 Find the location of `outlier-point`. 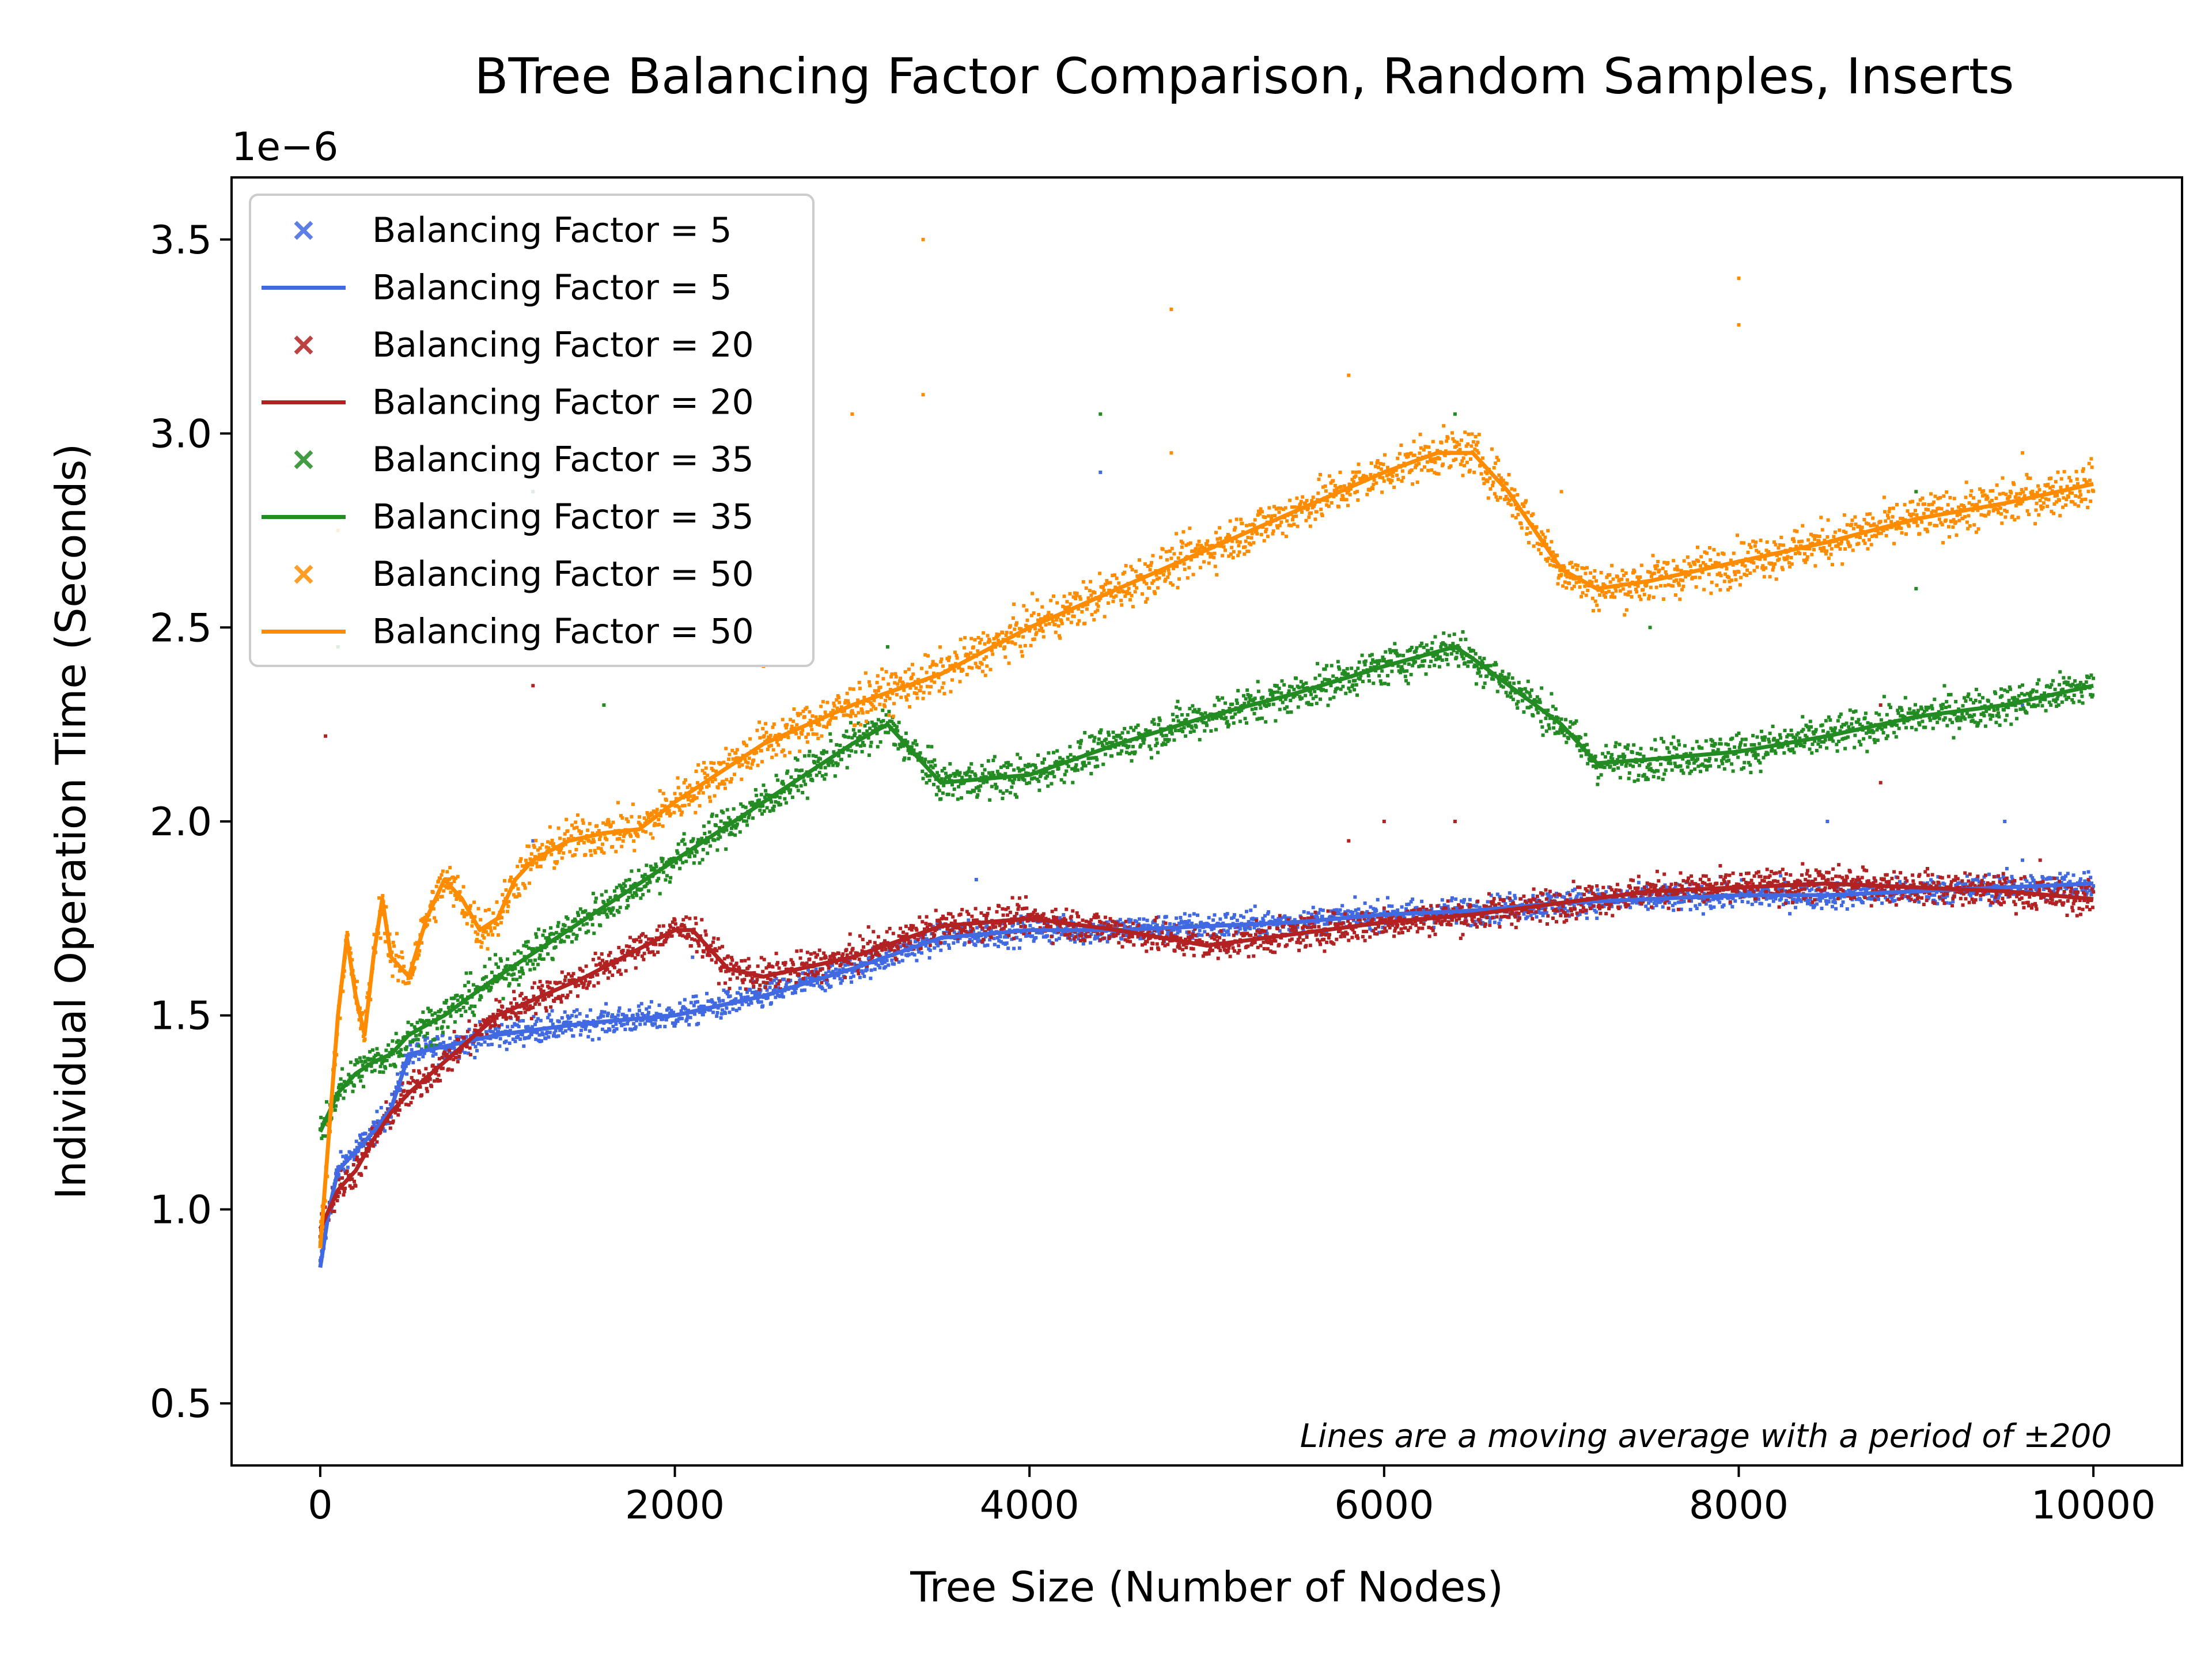

outlier-point is located at coordinates (2022, 860).